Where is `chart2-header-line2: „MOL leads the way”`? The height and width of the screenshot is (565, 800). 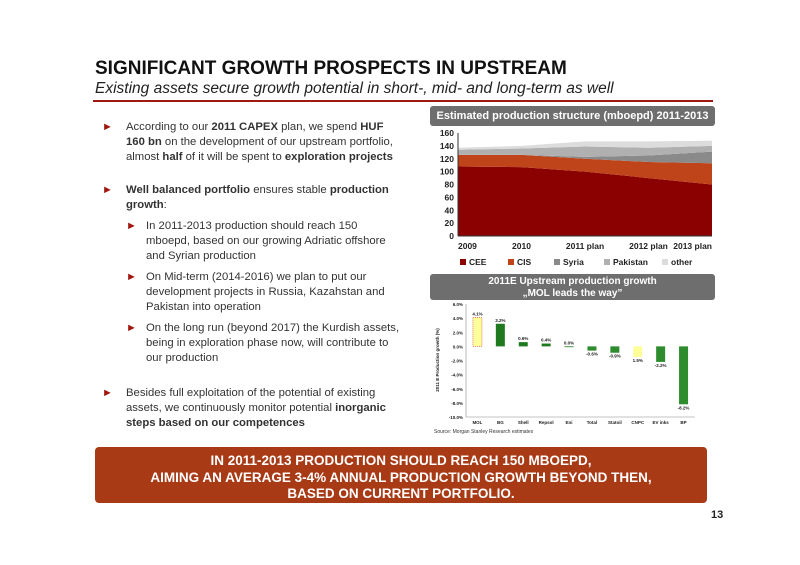 chart2-header-line2: „MOL leads the way” is located at coordinates (572, 293).